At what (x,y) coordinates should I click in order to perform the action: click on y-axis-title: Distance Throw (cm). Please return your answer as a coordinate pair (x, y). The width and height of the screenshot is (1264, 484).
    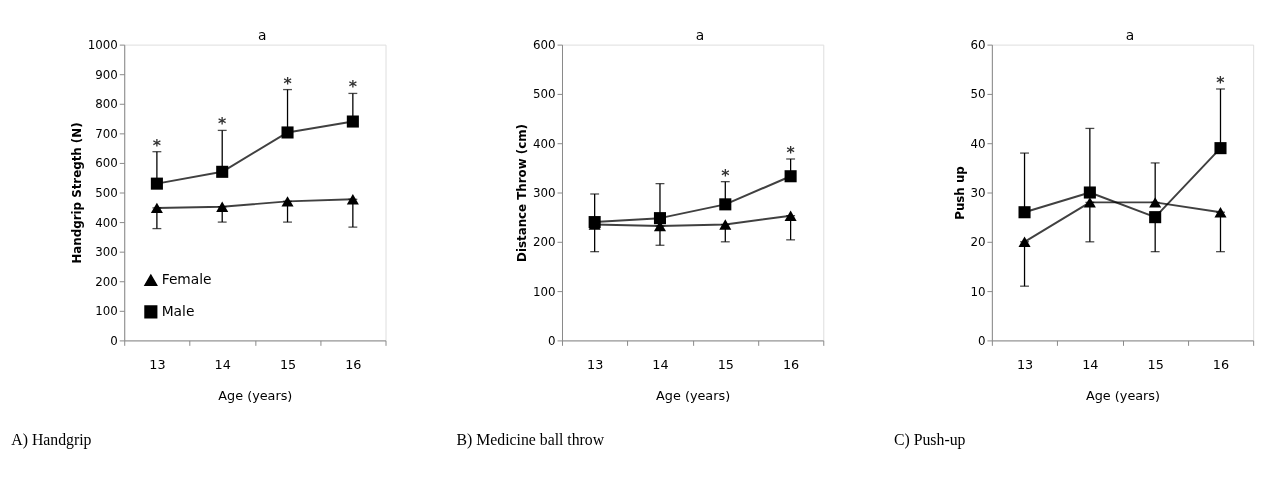
    Looking at the image, I should click on (522, 193).